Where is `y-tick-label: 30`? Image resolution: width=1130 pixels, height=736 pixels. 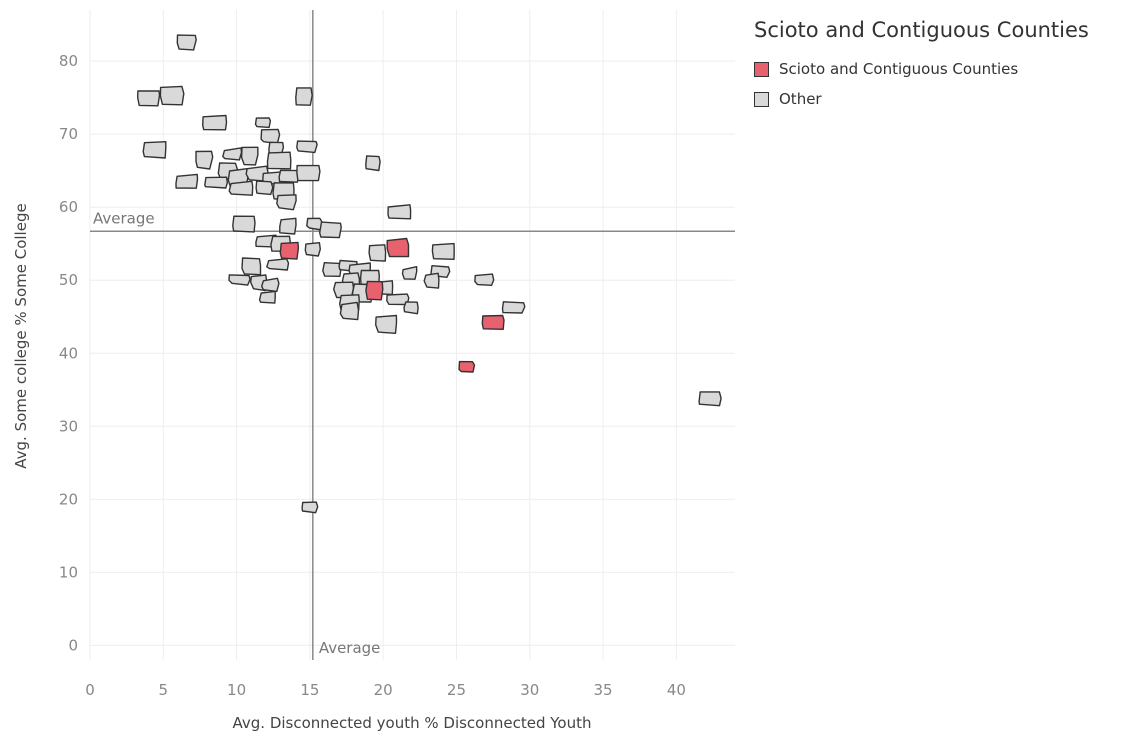
y-tick-label: 30 is located at coordinates (68, 426).